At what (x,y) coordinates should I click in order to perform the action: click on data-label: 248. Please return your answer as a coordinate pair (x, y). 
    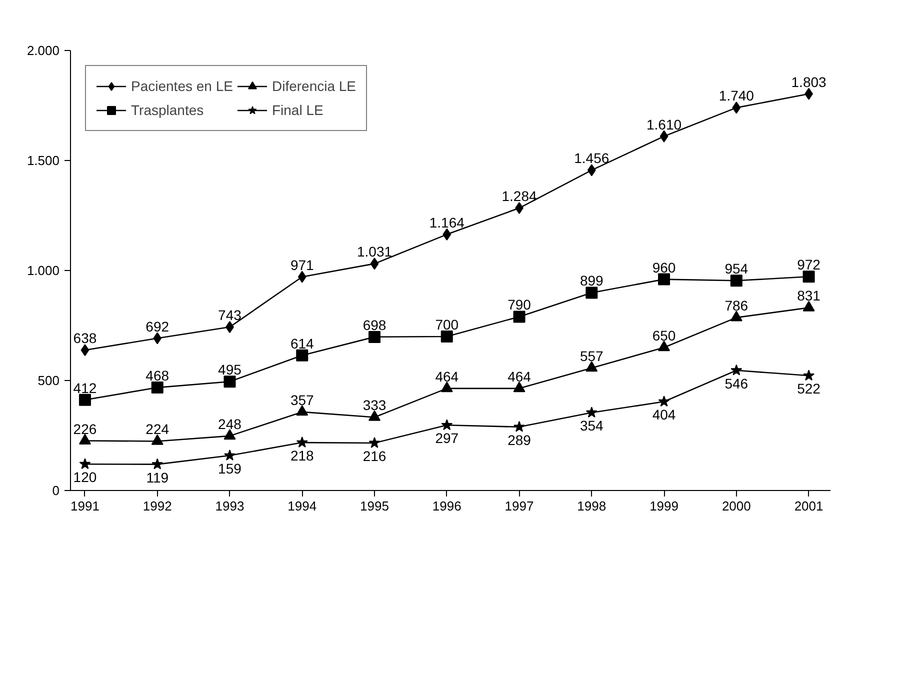
    Looking at the image, I should click on (230, 424).